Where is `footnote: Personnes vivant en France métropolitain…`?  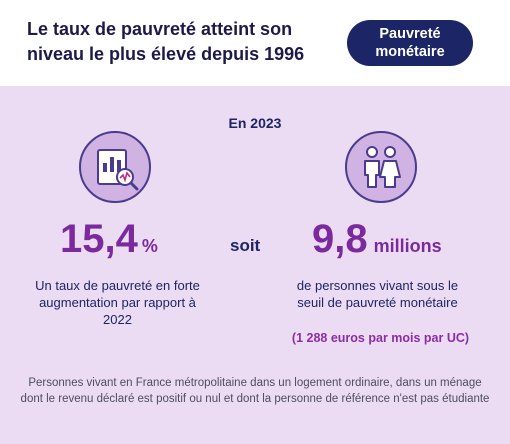 footnote: Personnes vivant en France métropolitain… is located at coordinates (255, 391).